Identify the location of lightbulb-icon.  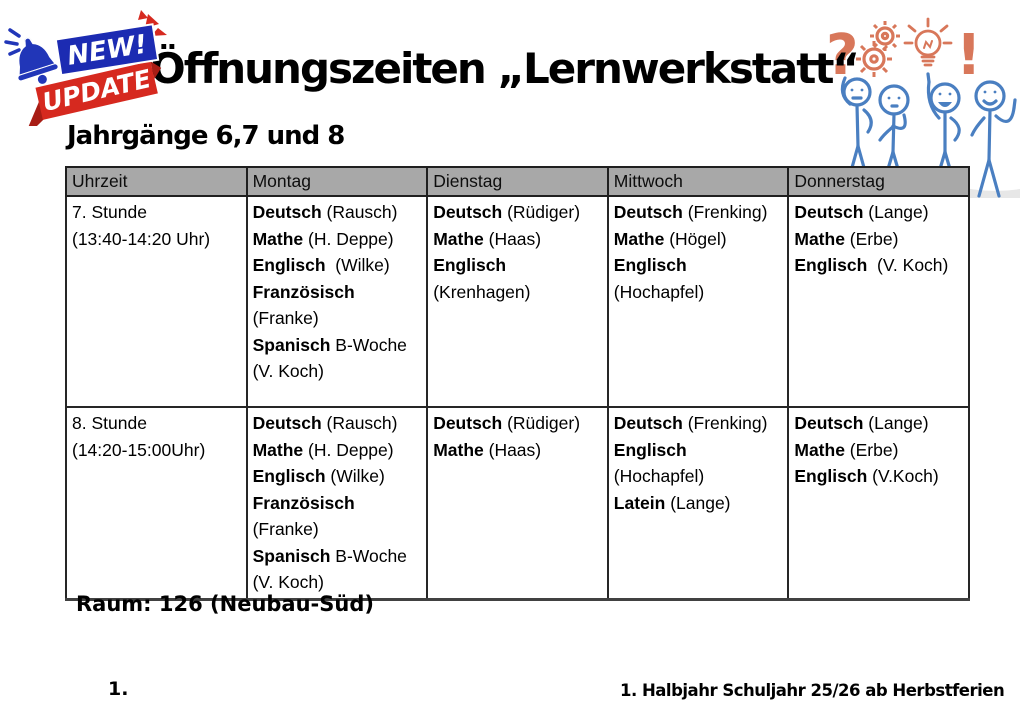
(928, 42).